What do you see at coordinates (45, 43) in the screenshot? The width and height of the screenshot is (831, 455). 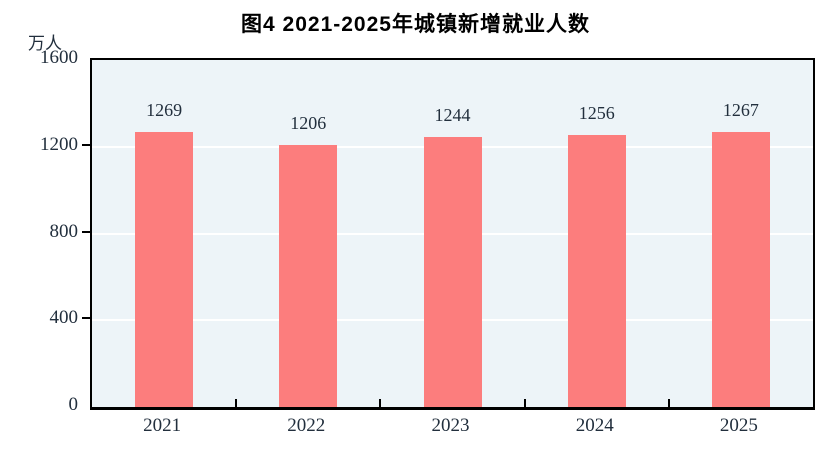 I see `y-axis-unit-label: 万人` at bounding box center [45, 43].